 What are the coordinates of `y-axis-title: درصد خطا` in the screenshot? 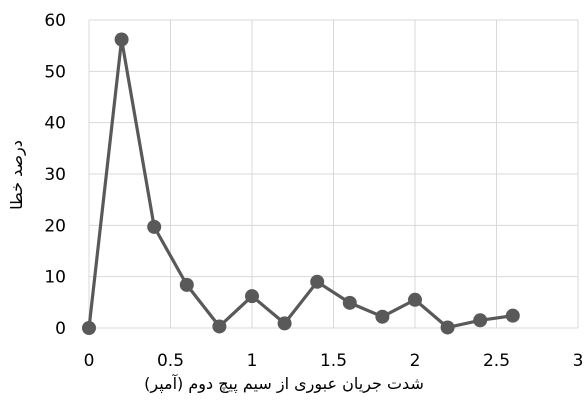 It's located at (17, 175).